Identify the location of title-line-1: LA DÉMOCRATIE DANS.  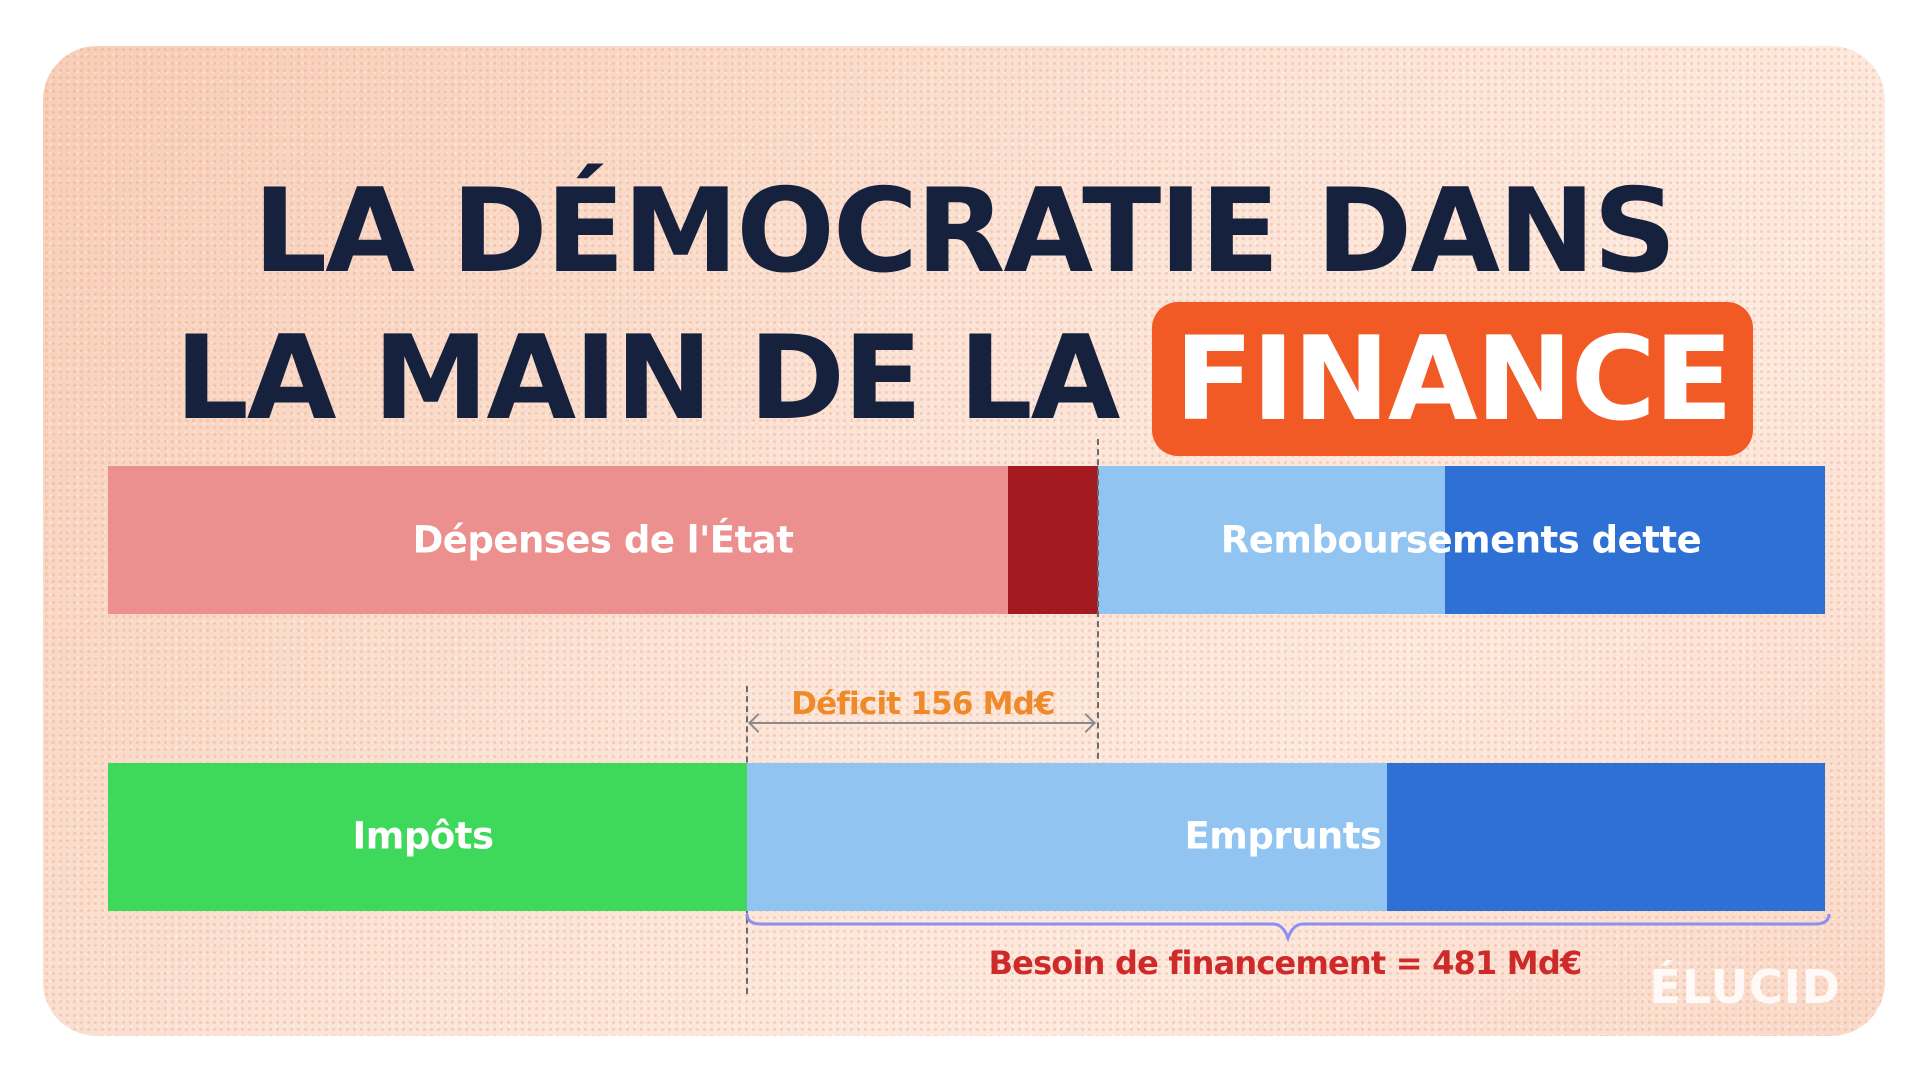
(964, 231).